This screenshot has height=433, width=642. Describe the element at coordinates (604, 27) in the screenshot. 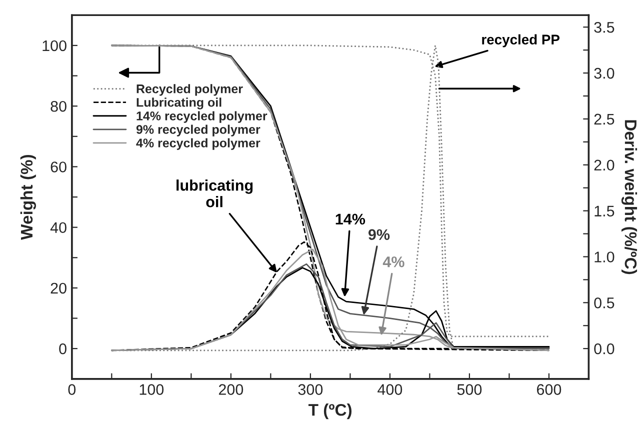

I see `y2-tick-label: 3.5` at that location.